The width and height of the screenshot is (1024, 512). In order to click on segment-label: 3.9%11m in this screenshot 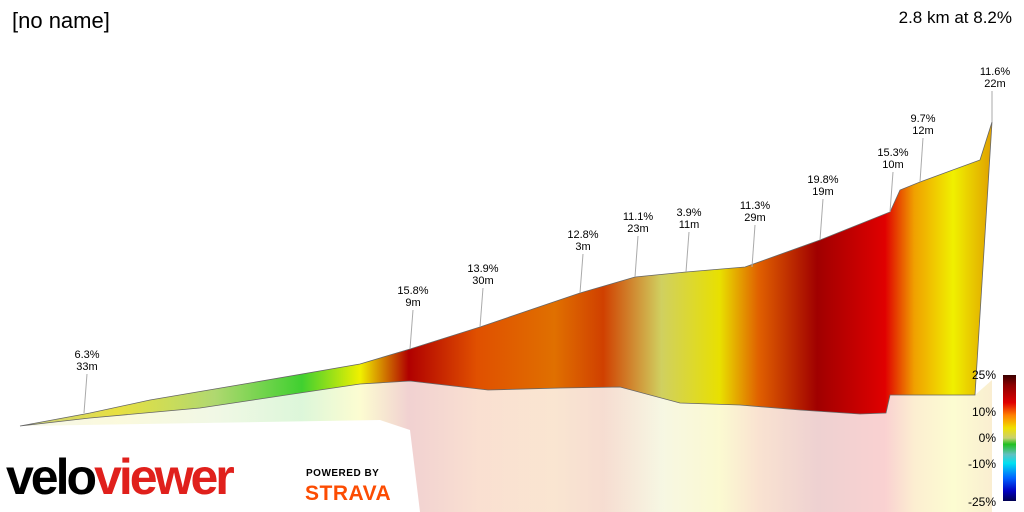, I will do `click(689, 240)`.